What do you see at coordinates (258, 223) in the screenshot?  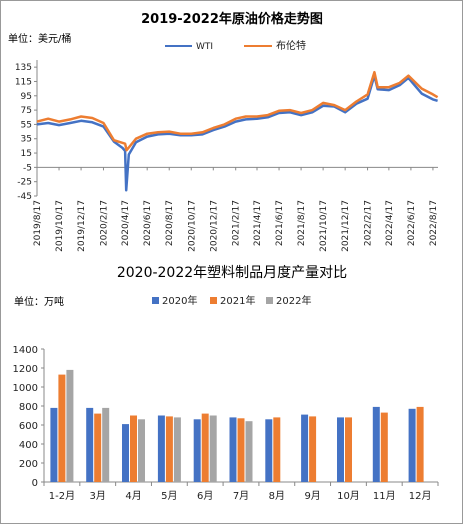 I see `x-tick-label: 2021/4/17` at bounding box center [258, 223].